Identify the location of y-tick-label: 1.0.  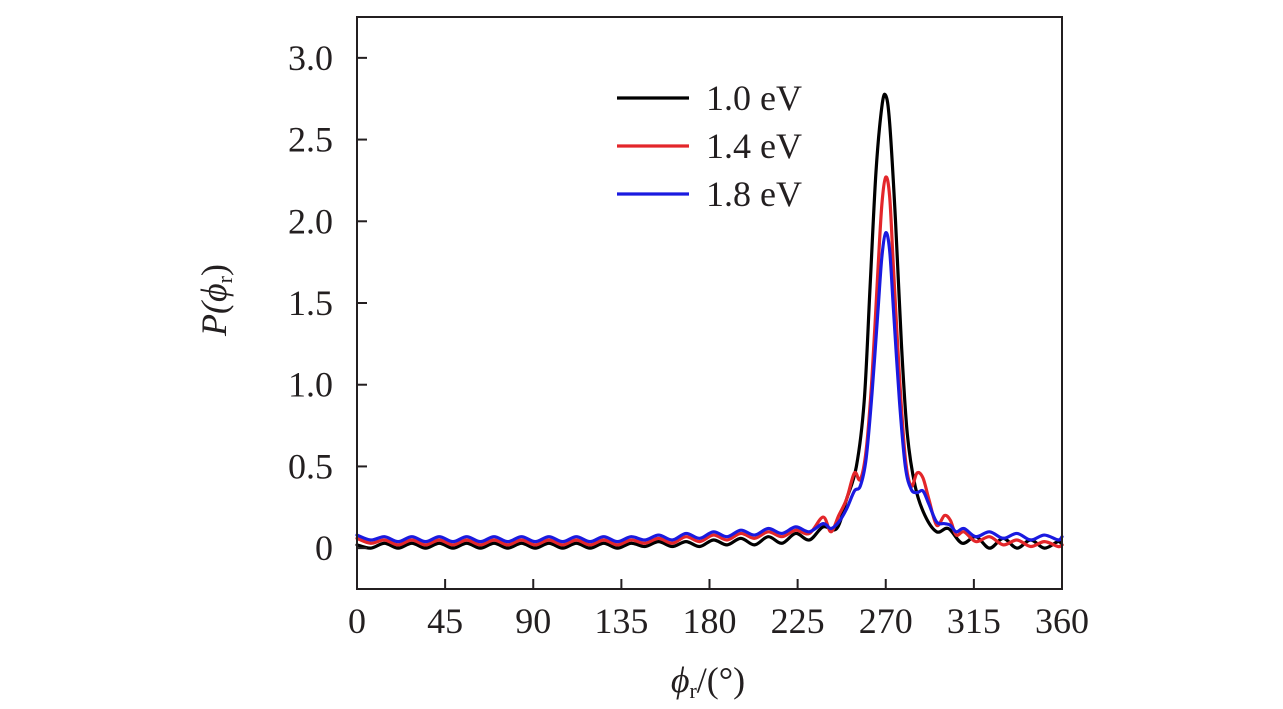
(310, 385).